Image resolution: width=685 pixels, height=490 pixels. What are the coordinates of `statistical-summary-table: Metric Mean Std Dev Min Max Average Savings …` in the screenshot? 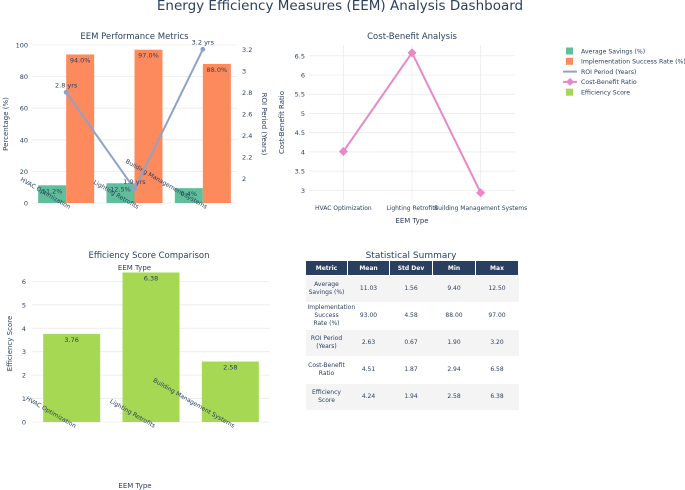 It's located at (412, 335).